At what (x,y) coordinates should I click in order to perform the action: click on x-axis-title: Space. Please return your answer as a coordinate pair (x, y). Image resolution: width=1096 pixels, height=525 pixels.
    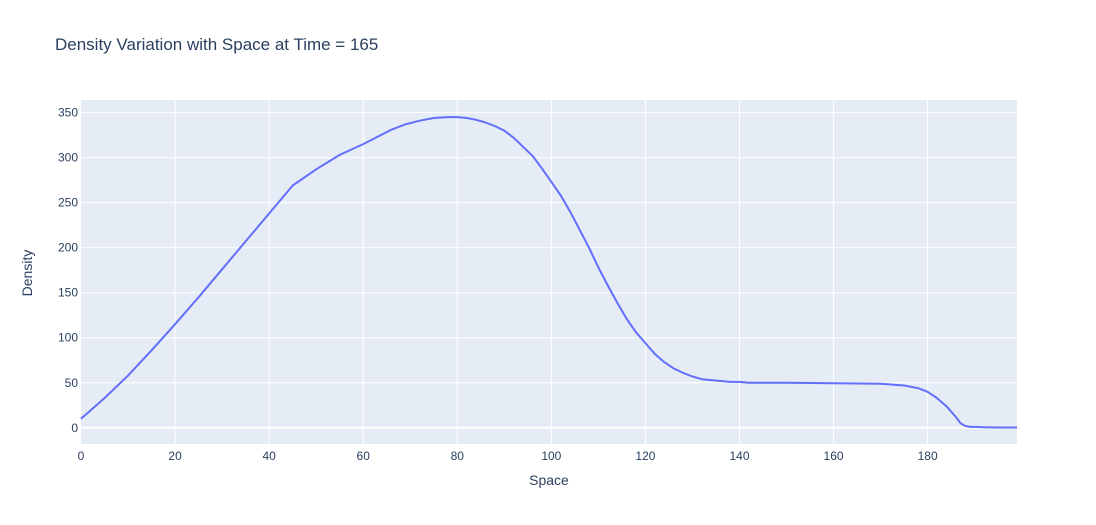
    Looking at the image, I should click on (549, 480).